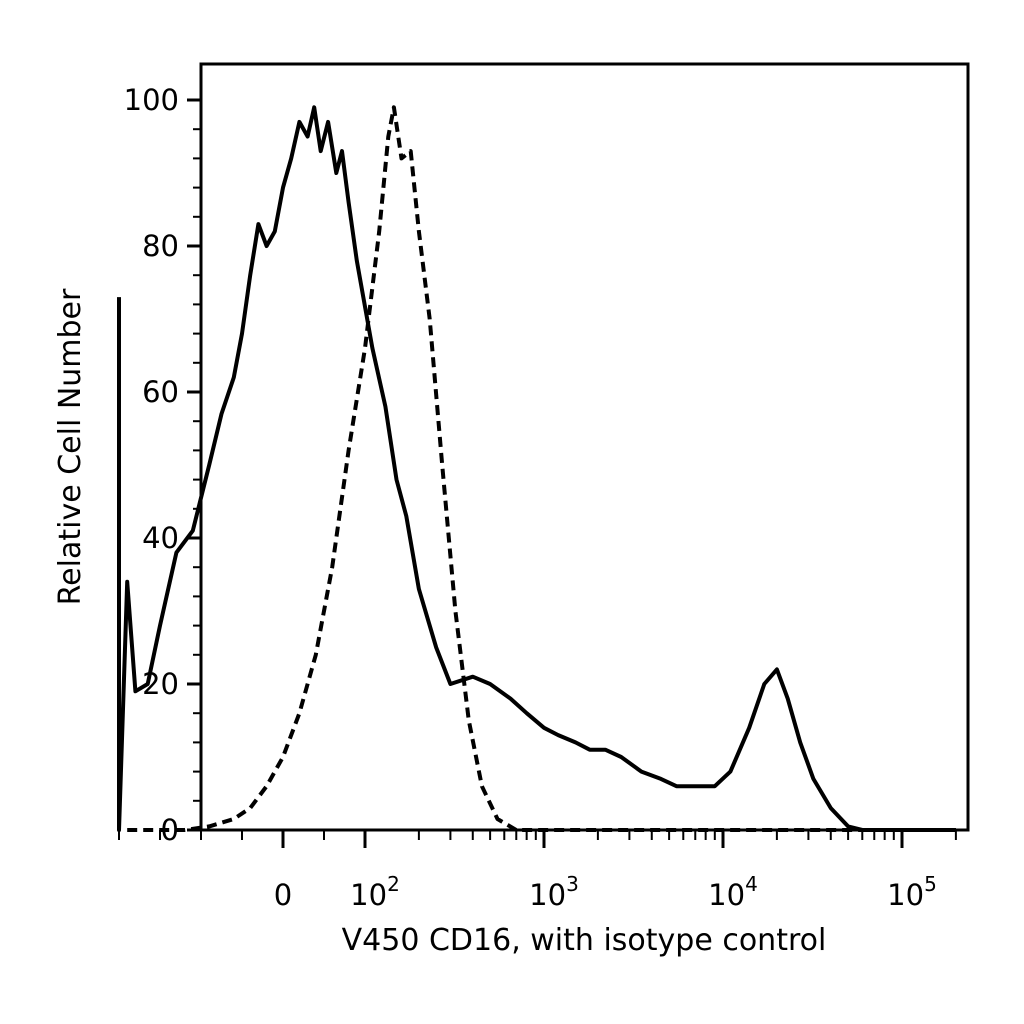 The image size is (1024, 1024). I want to click on x-tick-label: 10⁵, so click(912, 892).